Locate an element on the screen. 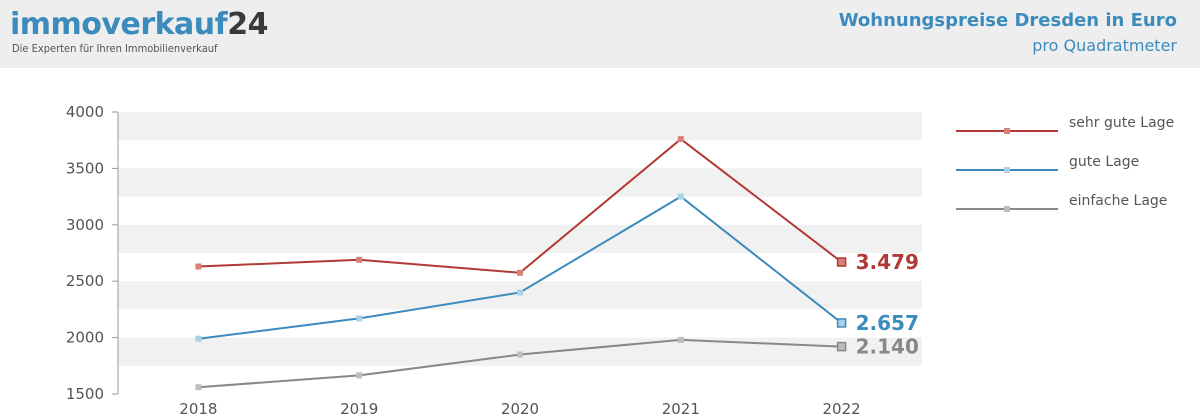 This screenshot has height=420, width=1200. logo-tagline: Die Experten für Ihren Immobilienverkauf is located at coordinates (115, 48).